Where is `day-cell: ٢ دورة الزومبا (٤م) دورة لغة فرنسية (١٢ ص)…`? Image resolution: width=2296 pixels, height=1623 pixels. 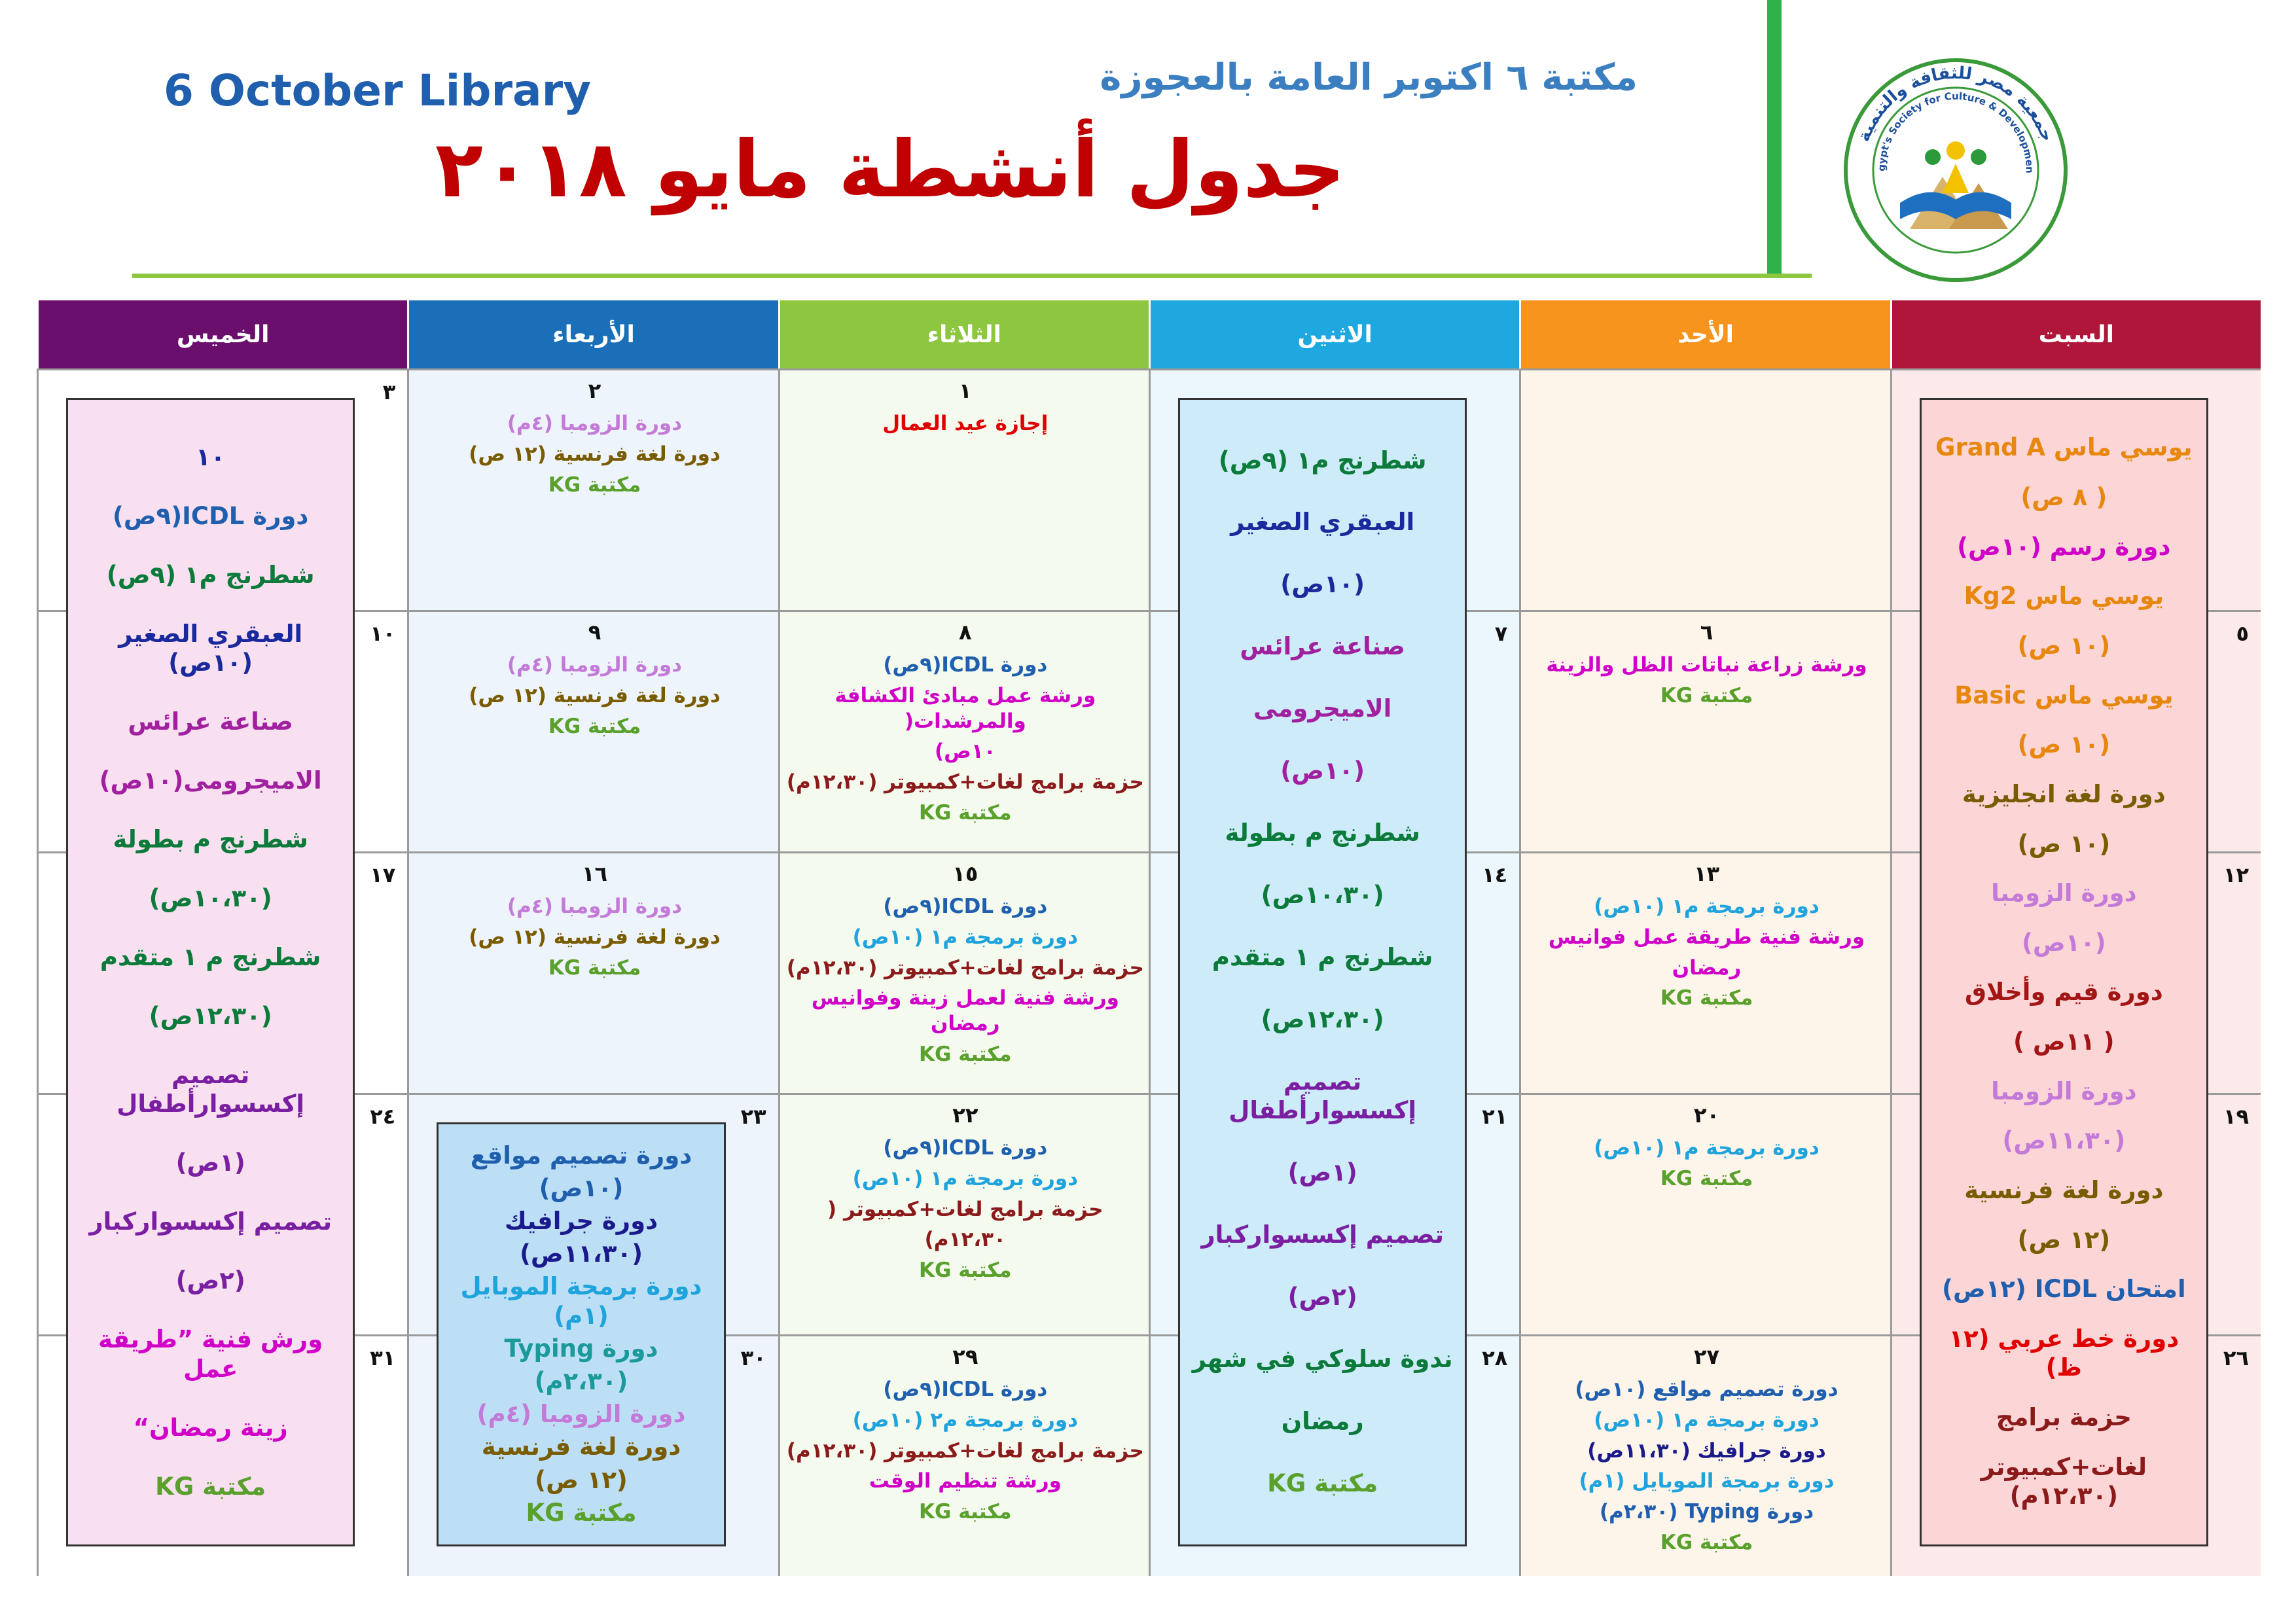 day-cell: ٢ دورة الزومبا (٤م) دورة لغة فرنسية (١٢ ص)… is located at coordinates (592, 489).